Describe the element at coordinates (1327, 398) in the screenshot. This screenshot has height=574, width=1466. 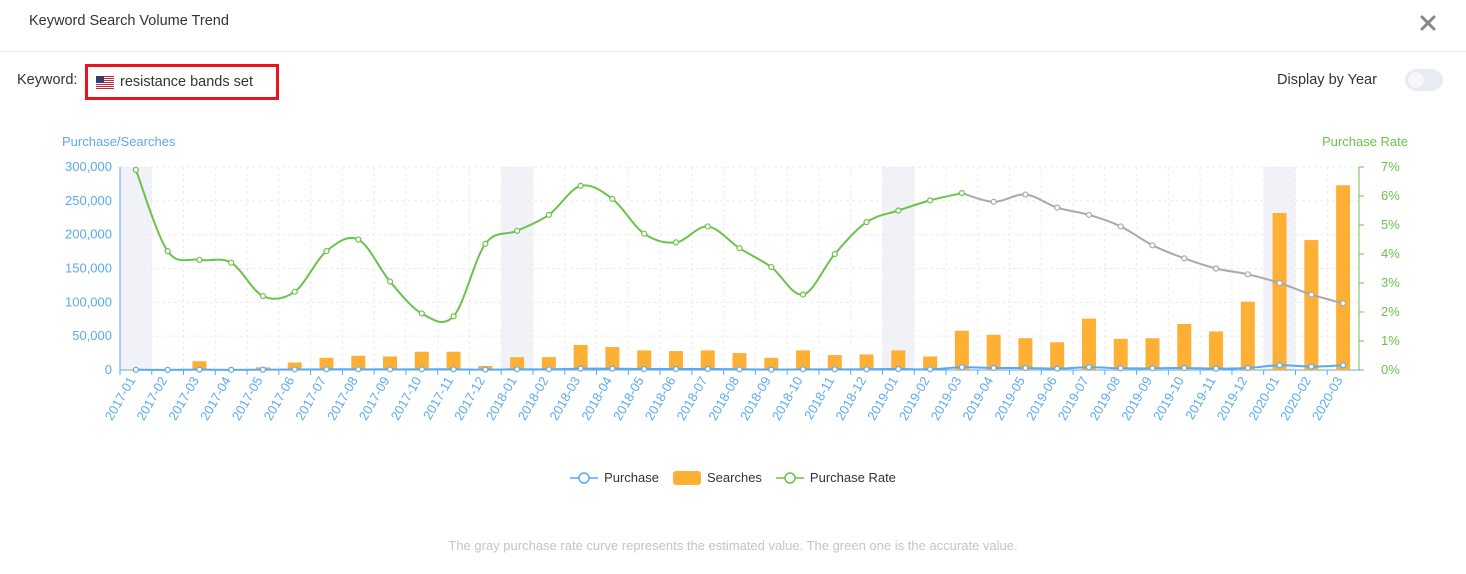
I see `x-tick-label: 2020-03` at that location.